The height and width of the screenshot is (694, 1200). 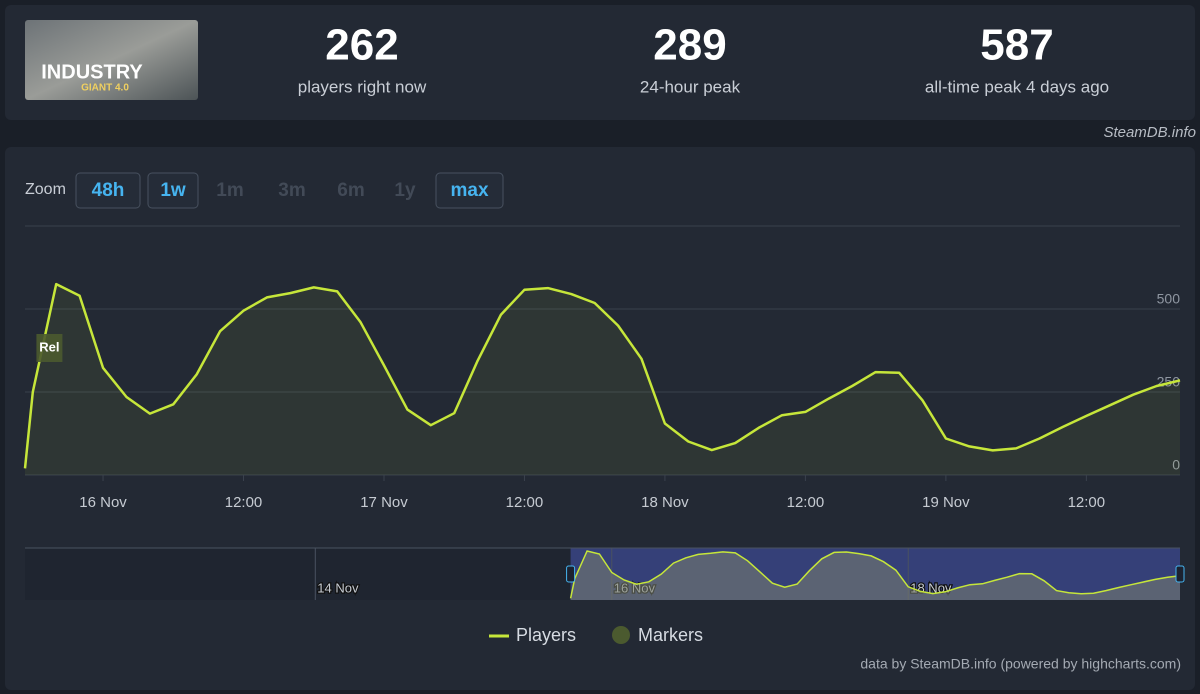 I want to click on x-tick-label: 17 Nov, so click(x=384, y=502).